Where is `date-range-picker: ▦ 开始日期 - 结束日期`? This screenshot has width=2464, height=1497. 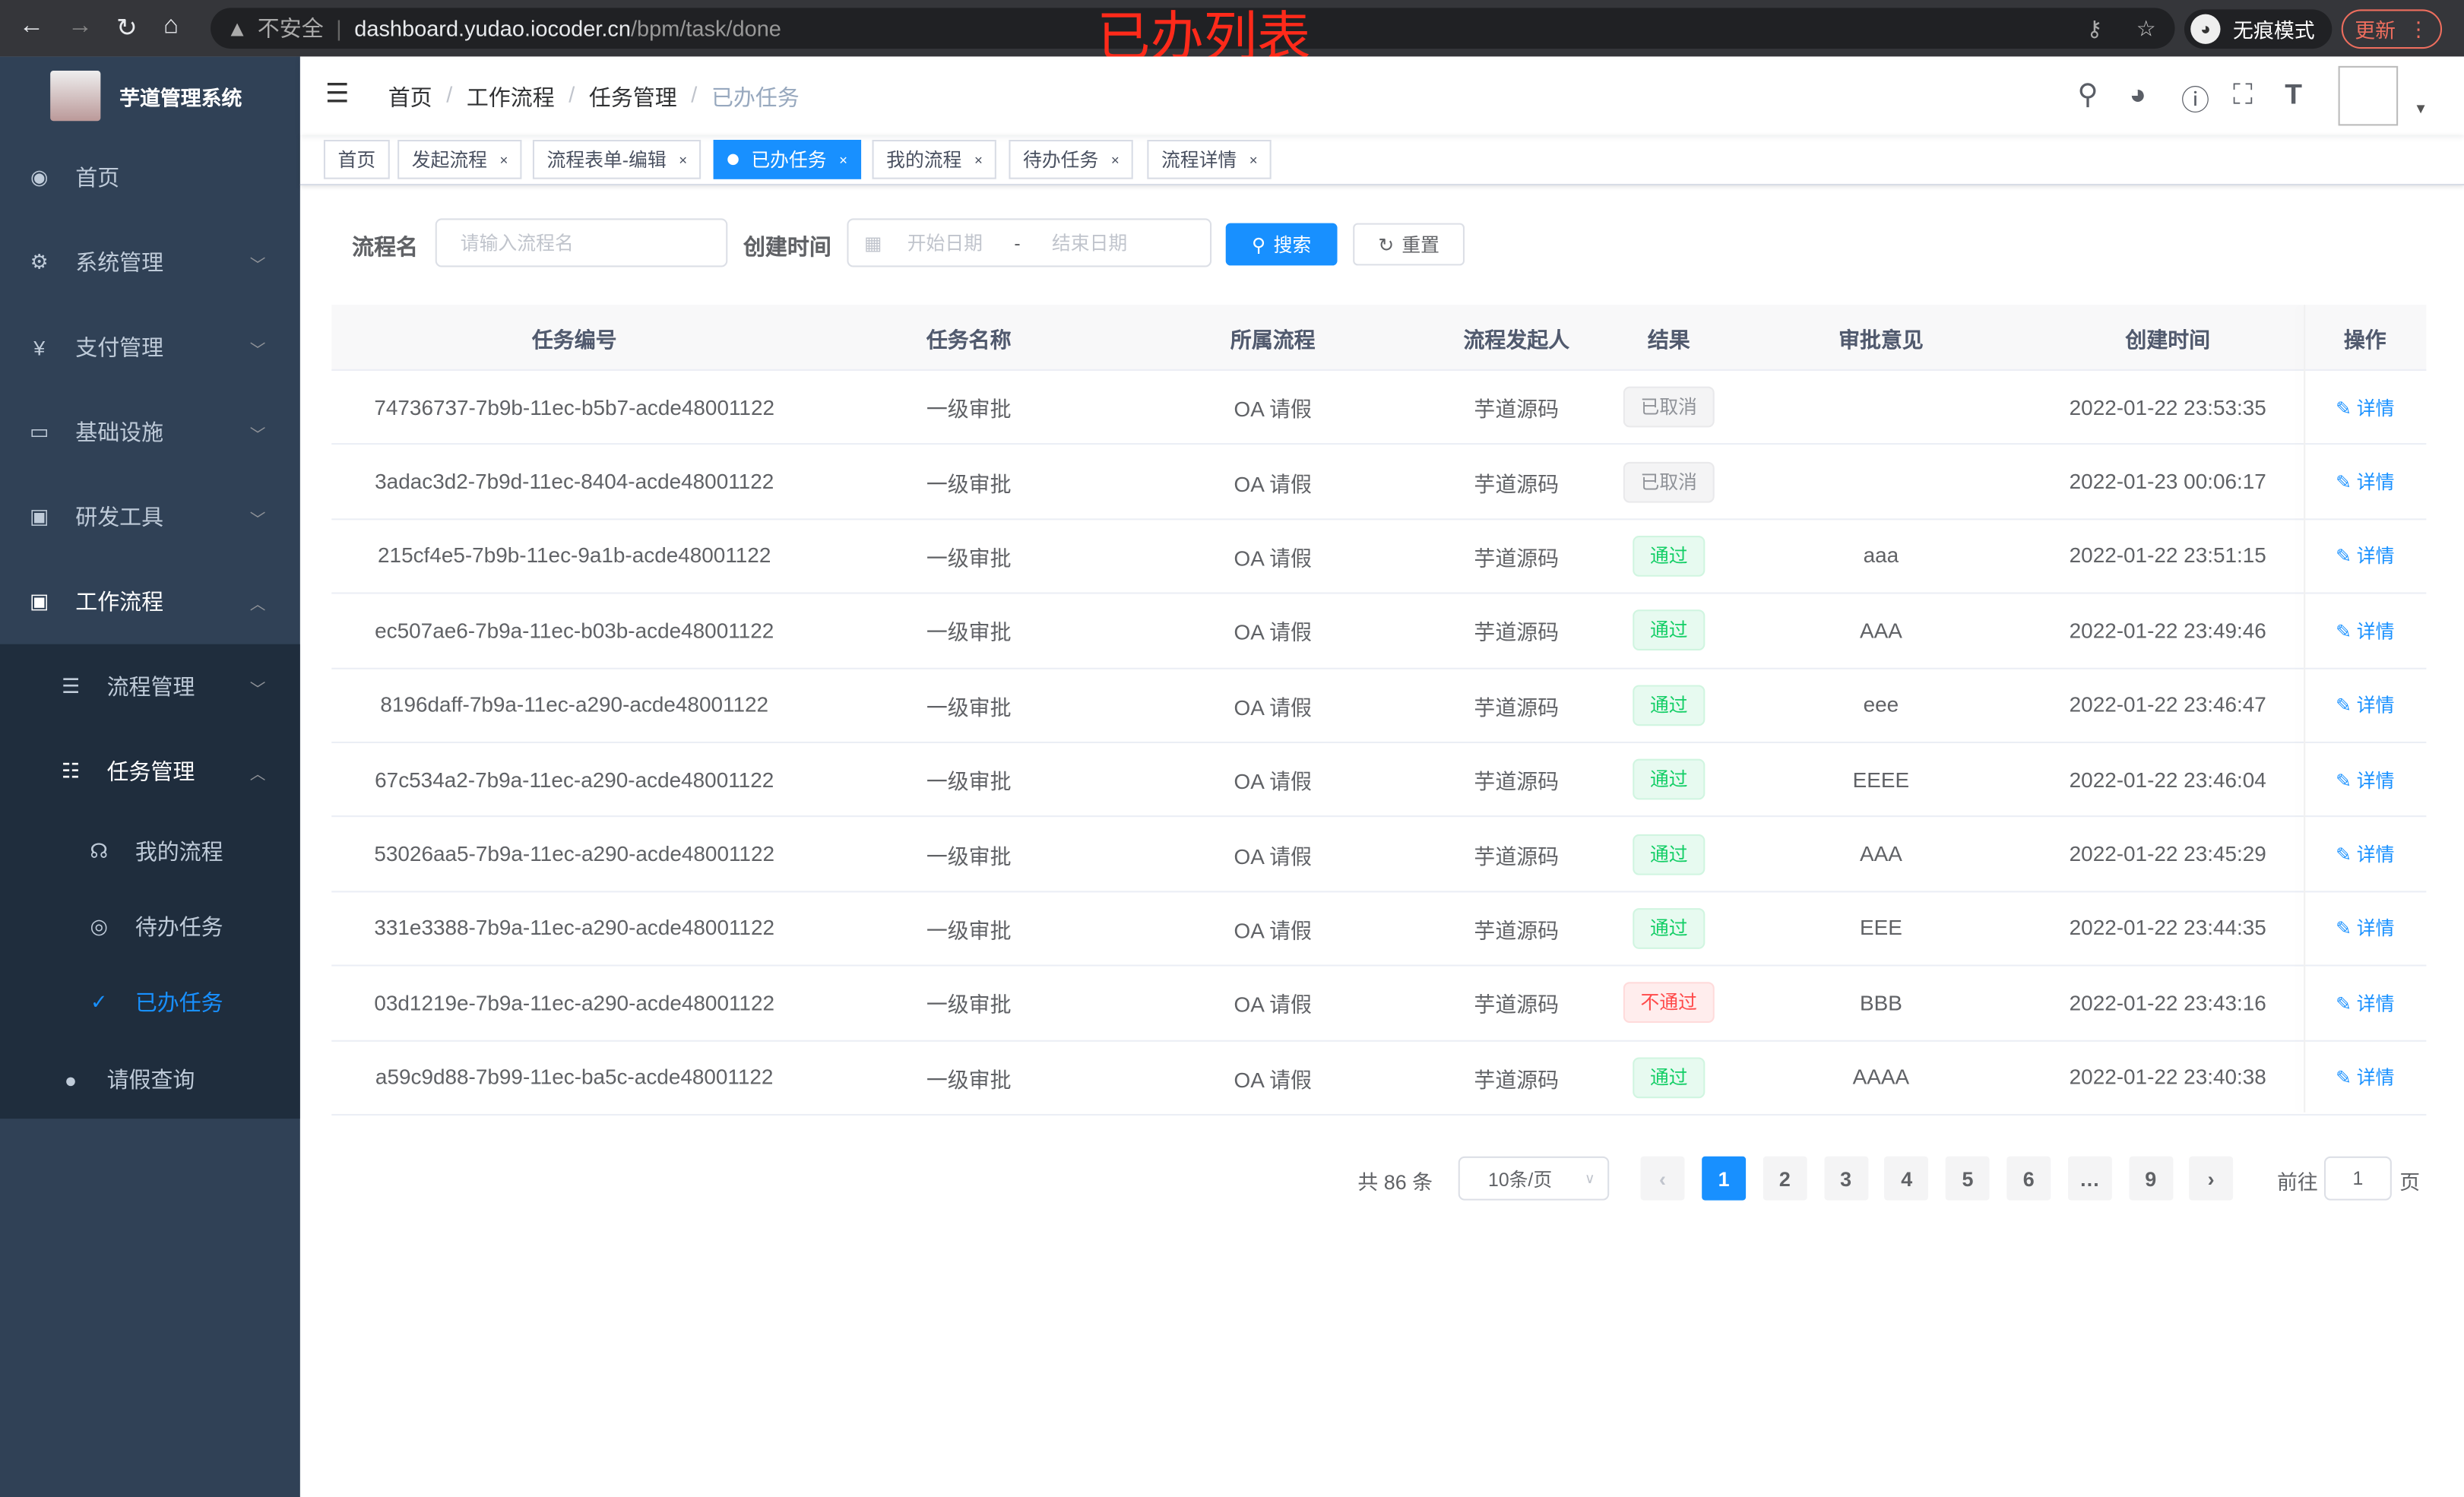
date-range-picker: ▦ 开始日期 - 结束日期 is located at coordinates (1029, 242).